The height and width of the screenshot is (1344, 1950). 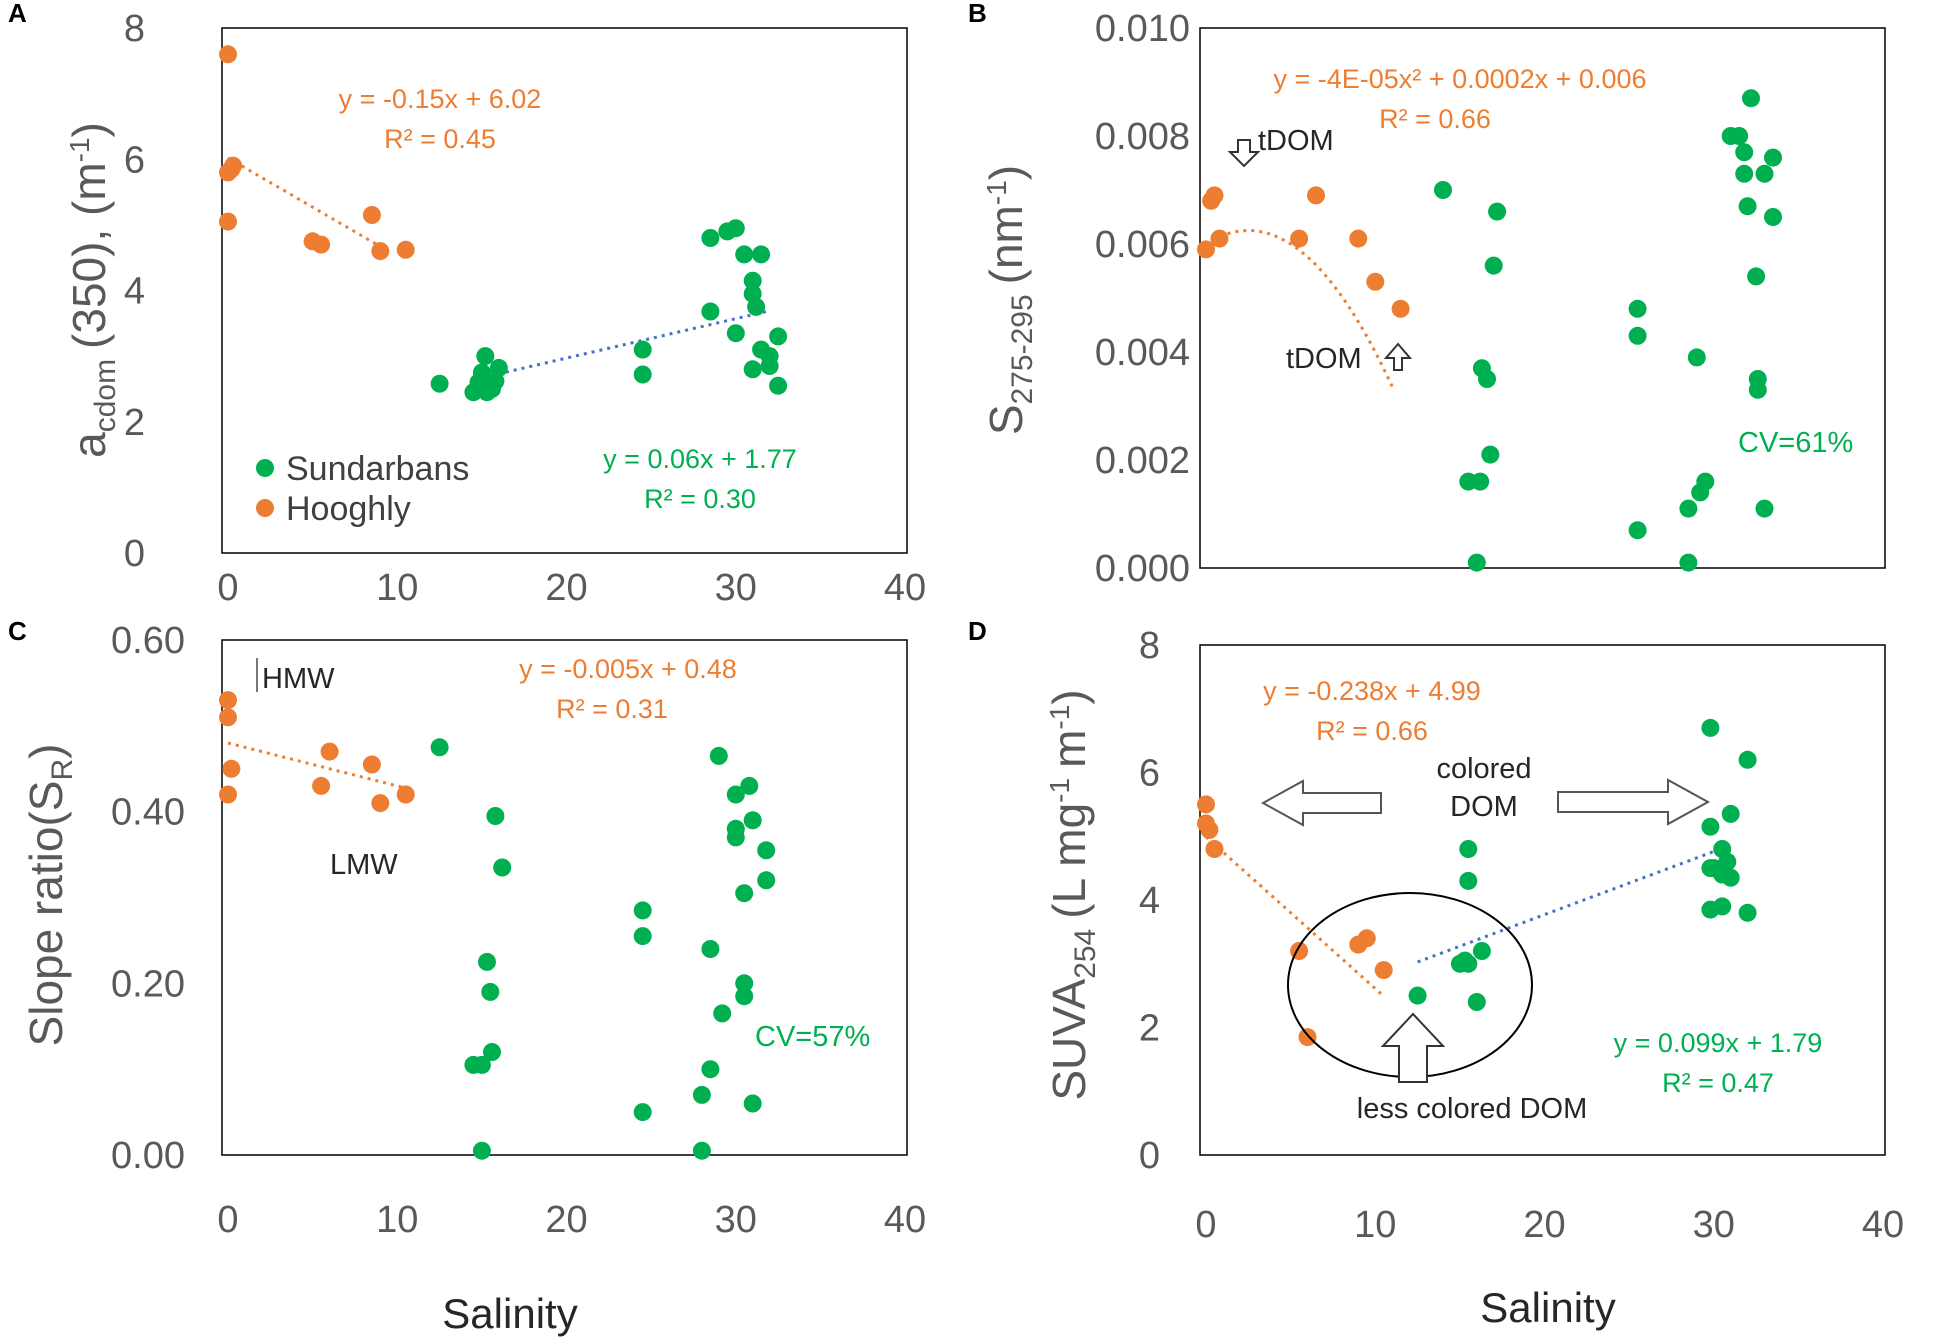 What do you see at coordinates (564, 897) in the screenshot?
I see `plot-frame-c` at bounding box center [564, 897].